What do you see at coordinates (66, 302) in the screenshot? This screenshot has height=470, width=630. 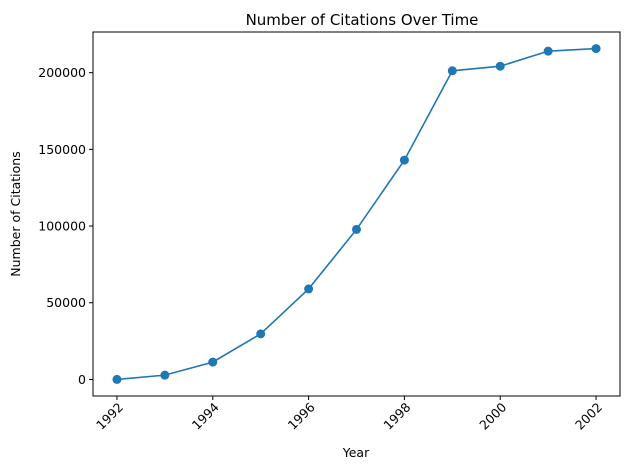 I see `y-tick-label: 50000` at bounding box center [66, 302].